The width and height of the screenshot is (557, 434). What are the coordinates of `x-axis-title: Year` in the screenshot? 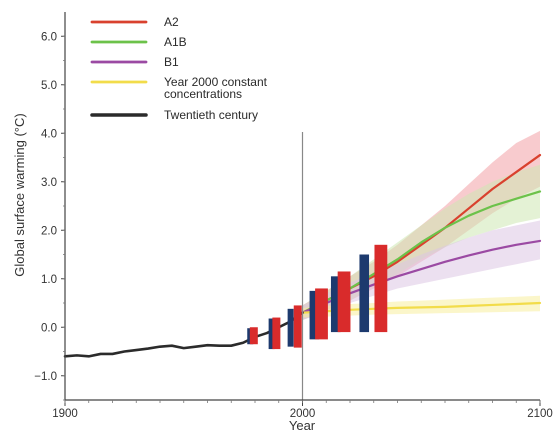 It's located at (302, 425).